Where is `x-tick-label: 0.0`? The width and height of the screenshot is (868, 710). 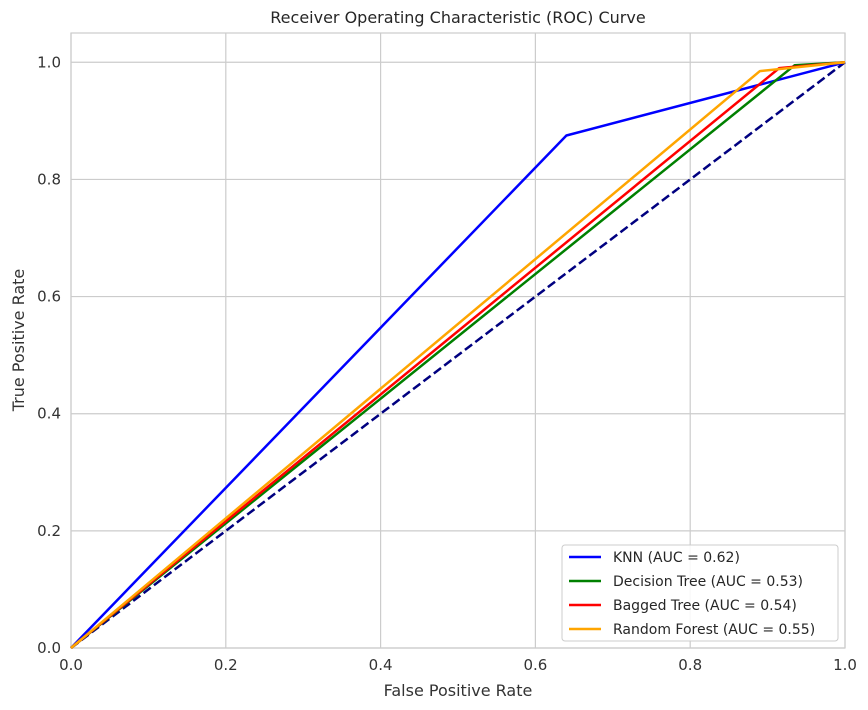 x-tick-label: 0.0 is located at coordinates (71, 665).